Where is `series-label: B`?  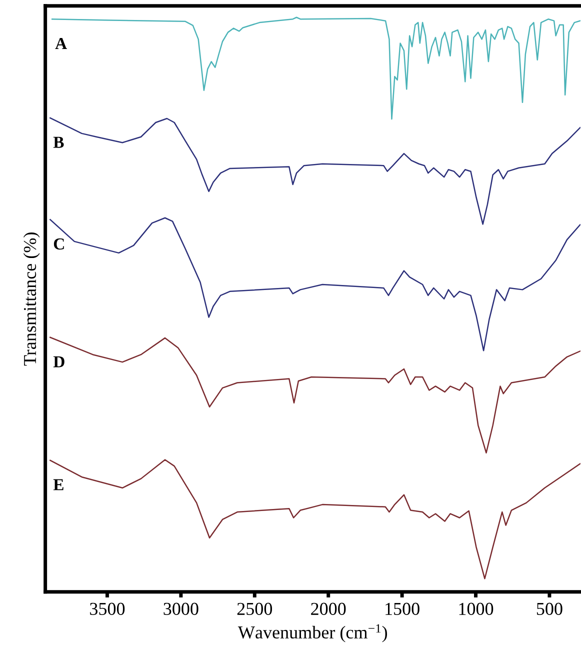 series-label: B is located at coordinates (58, 142).